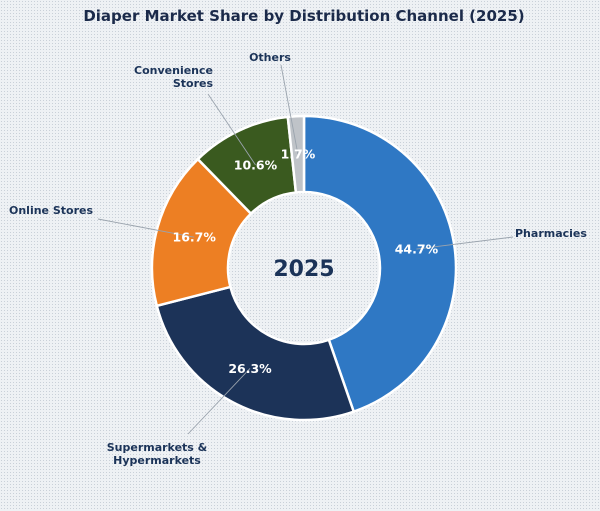 The height and width of the screenshot is (511, 600). Describe the element at coordinates (231, 129) in the screenshot. I see `leader-line-convenience-stores` at that location.